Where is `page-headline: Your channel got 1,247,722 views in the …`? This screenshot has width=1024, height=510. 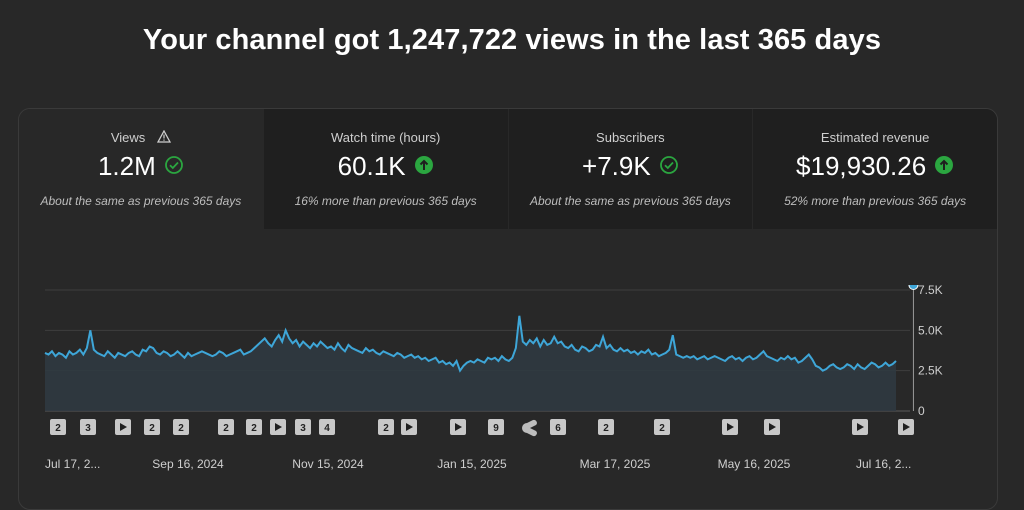 page-headline: Your channel got 1,247,722 views in the … is located at coordinates (512, 40).